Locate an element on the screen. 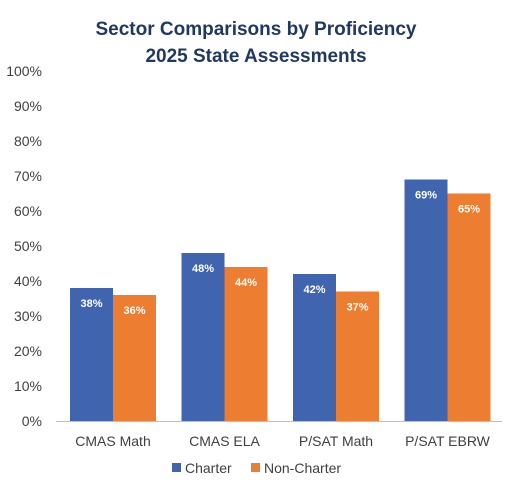 The height and width of the screenshot is (489, 512). y-axis: 0% 10% 20% 30% 40% 50% 60% 70% 80% 90% 100% is located at coordinates (24, 246).